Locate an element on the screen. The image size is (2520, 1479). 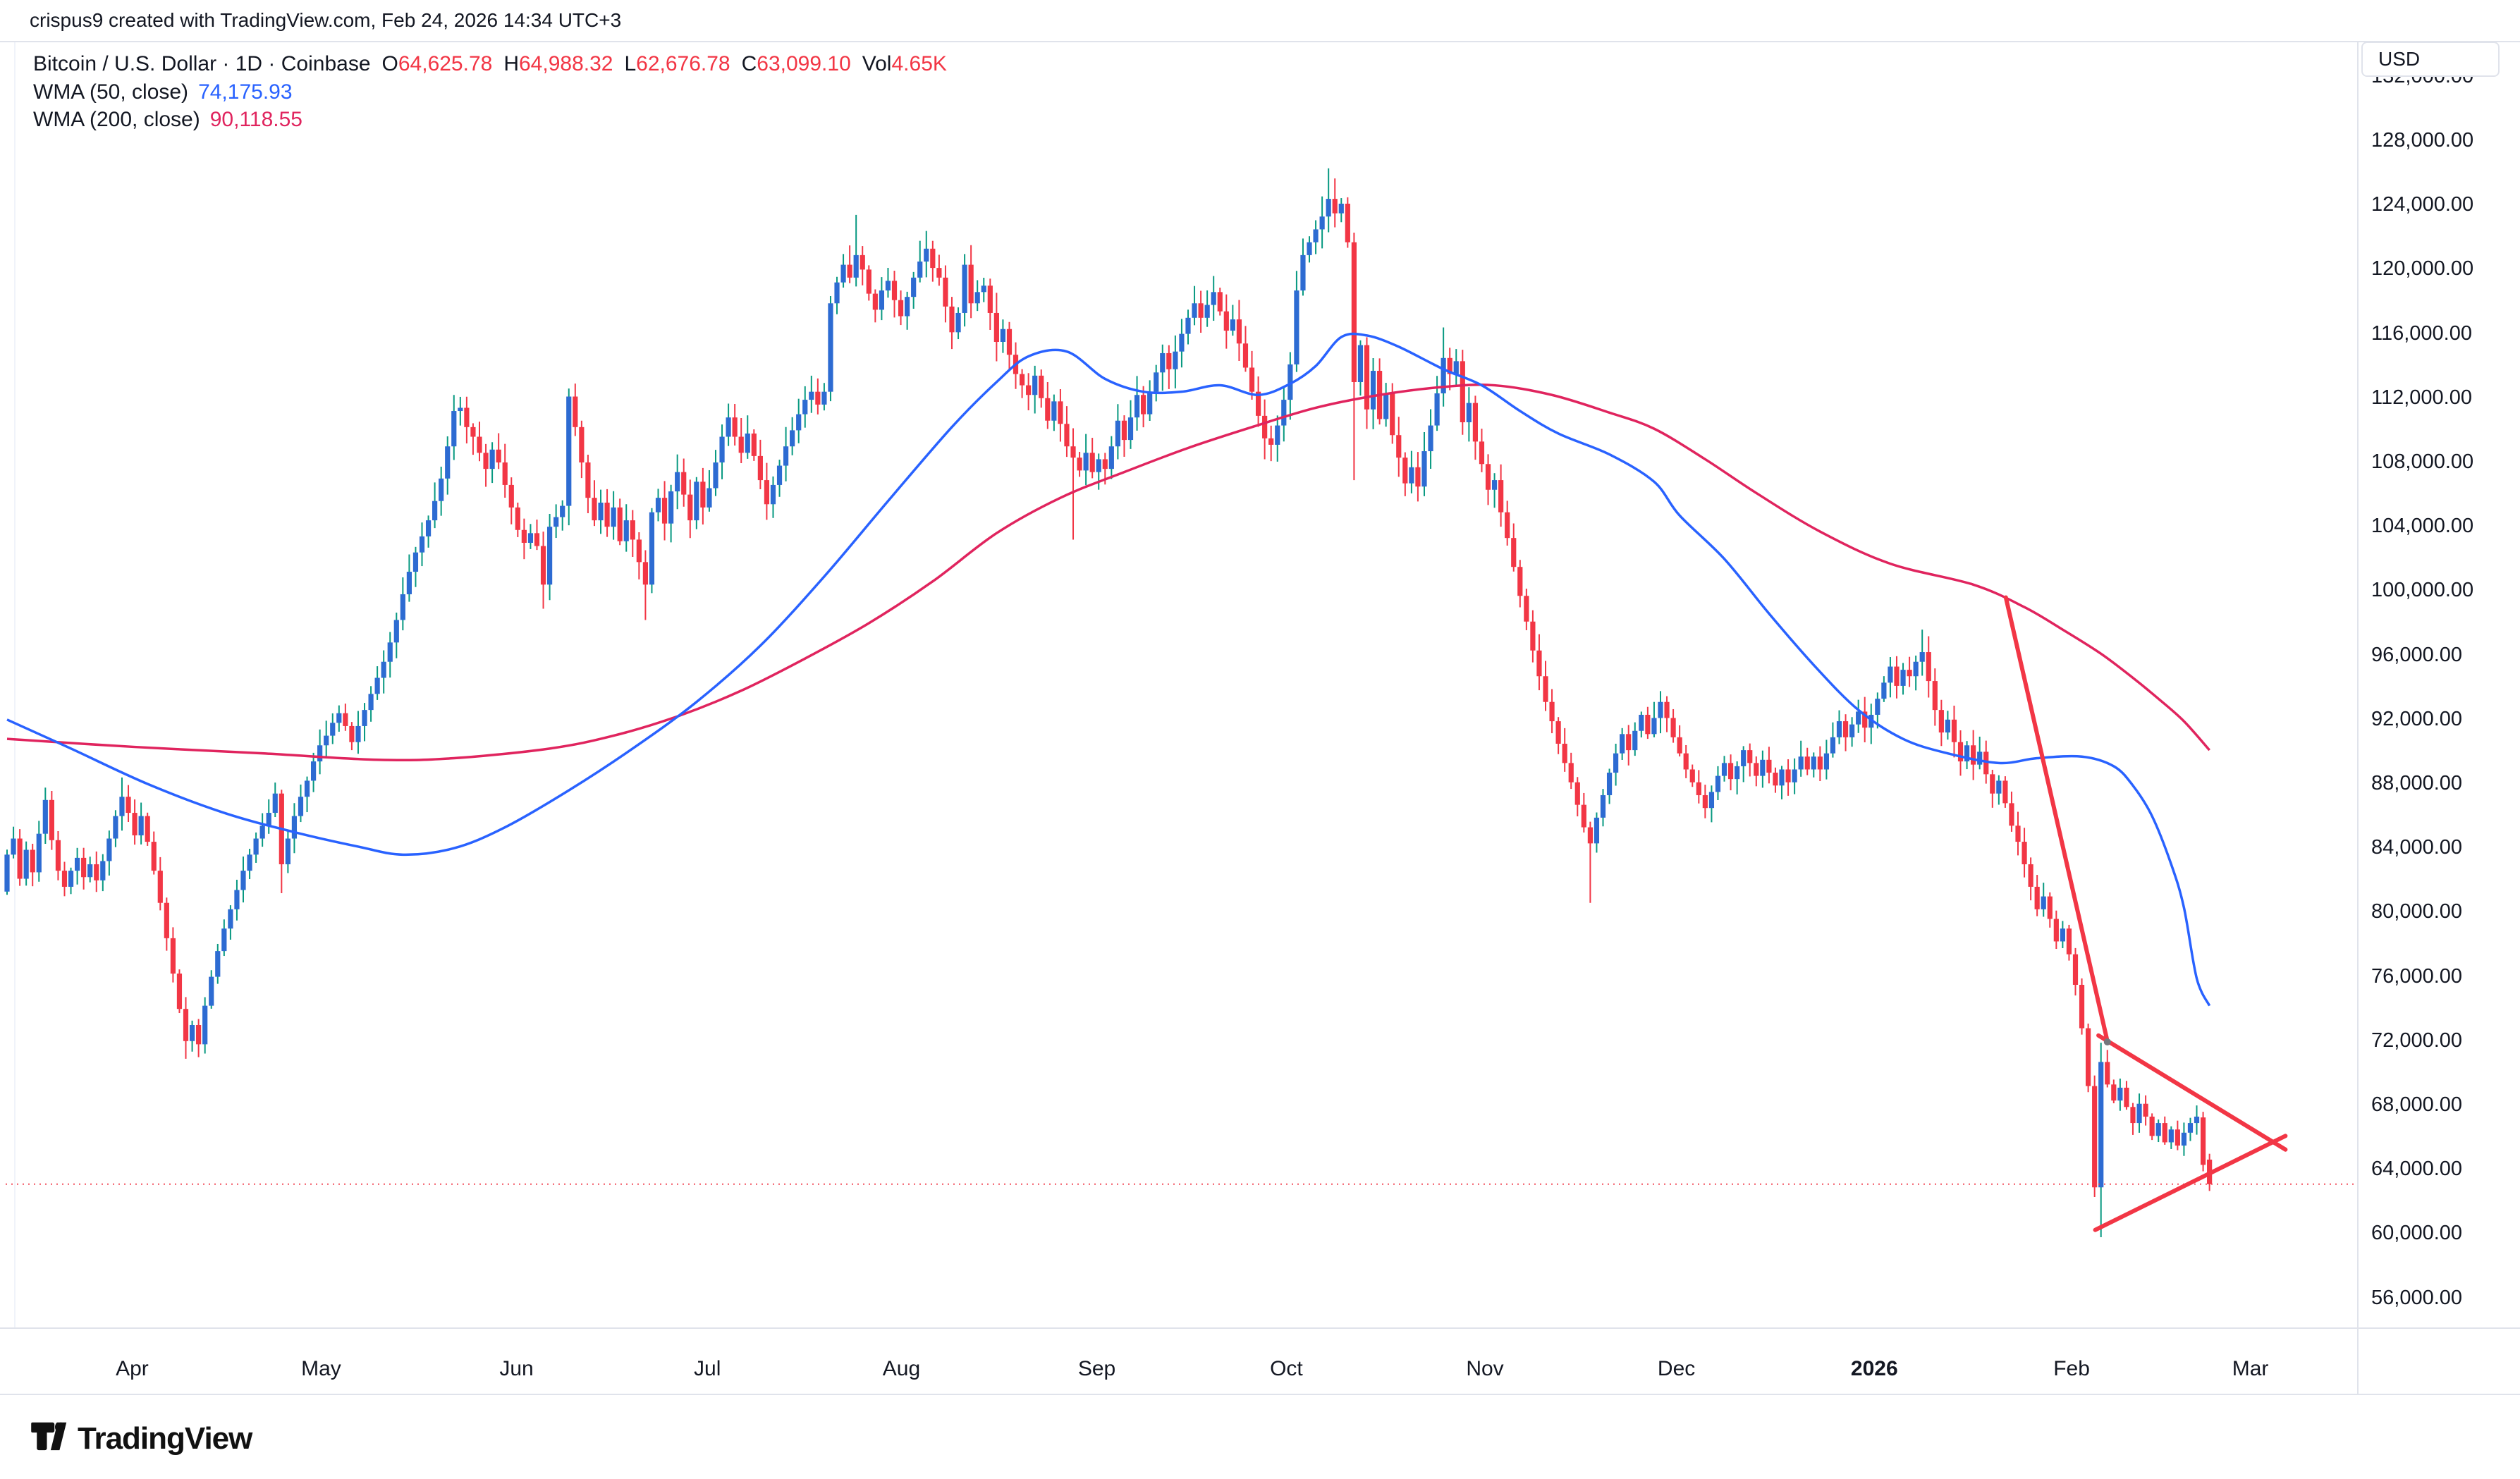
ohlc-key: C is located at coordinates (749, 63).